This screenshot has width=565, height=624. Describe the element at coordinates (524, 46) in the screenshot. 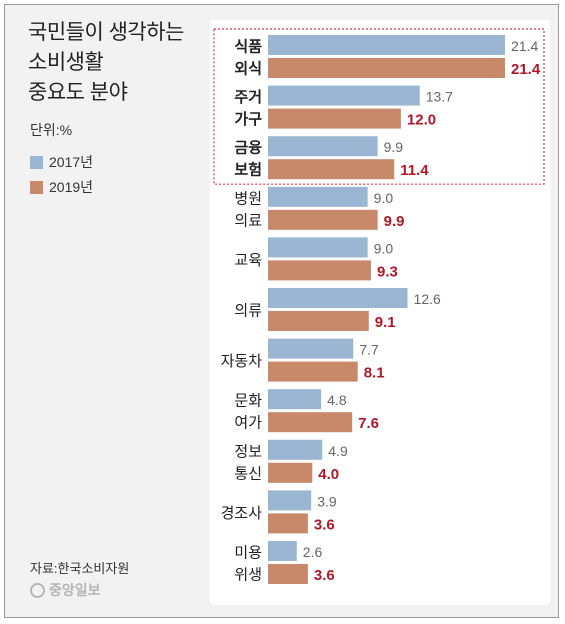

I see `value-label-2017-0: 21.4` at that location.